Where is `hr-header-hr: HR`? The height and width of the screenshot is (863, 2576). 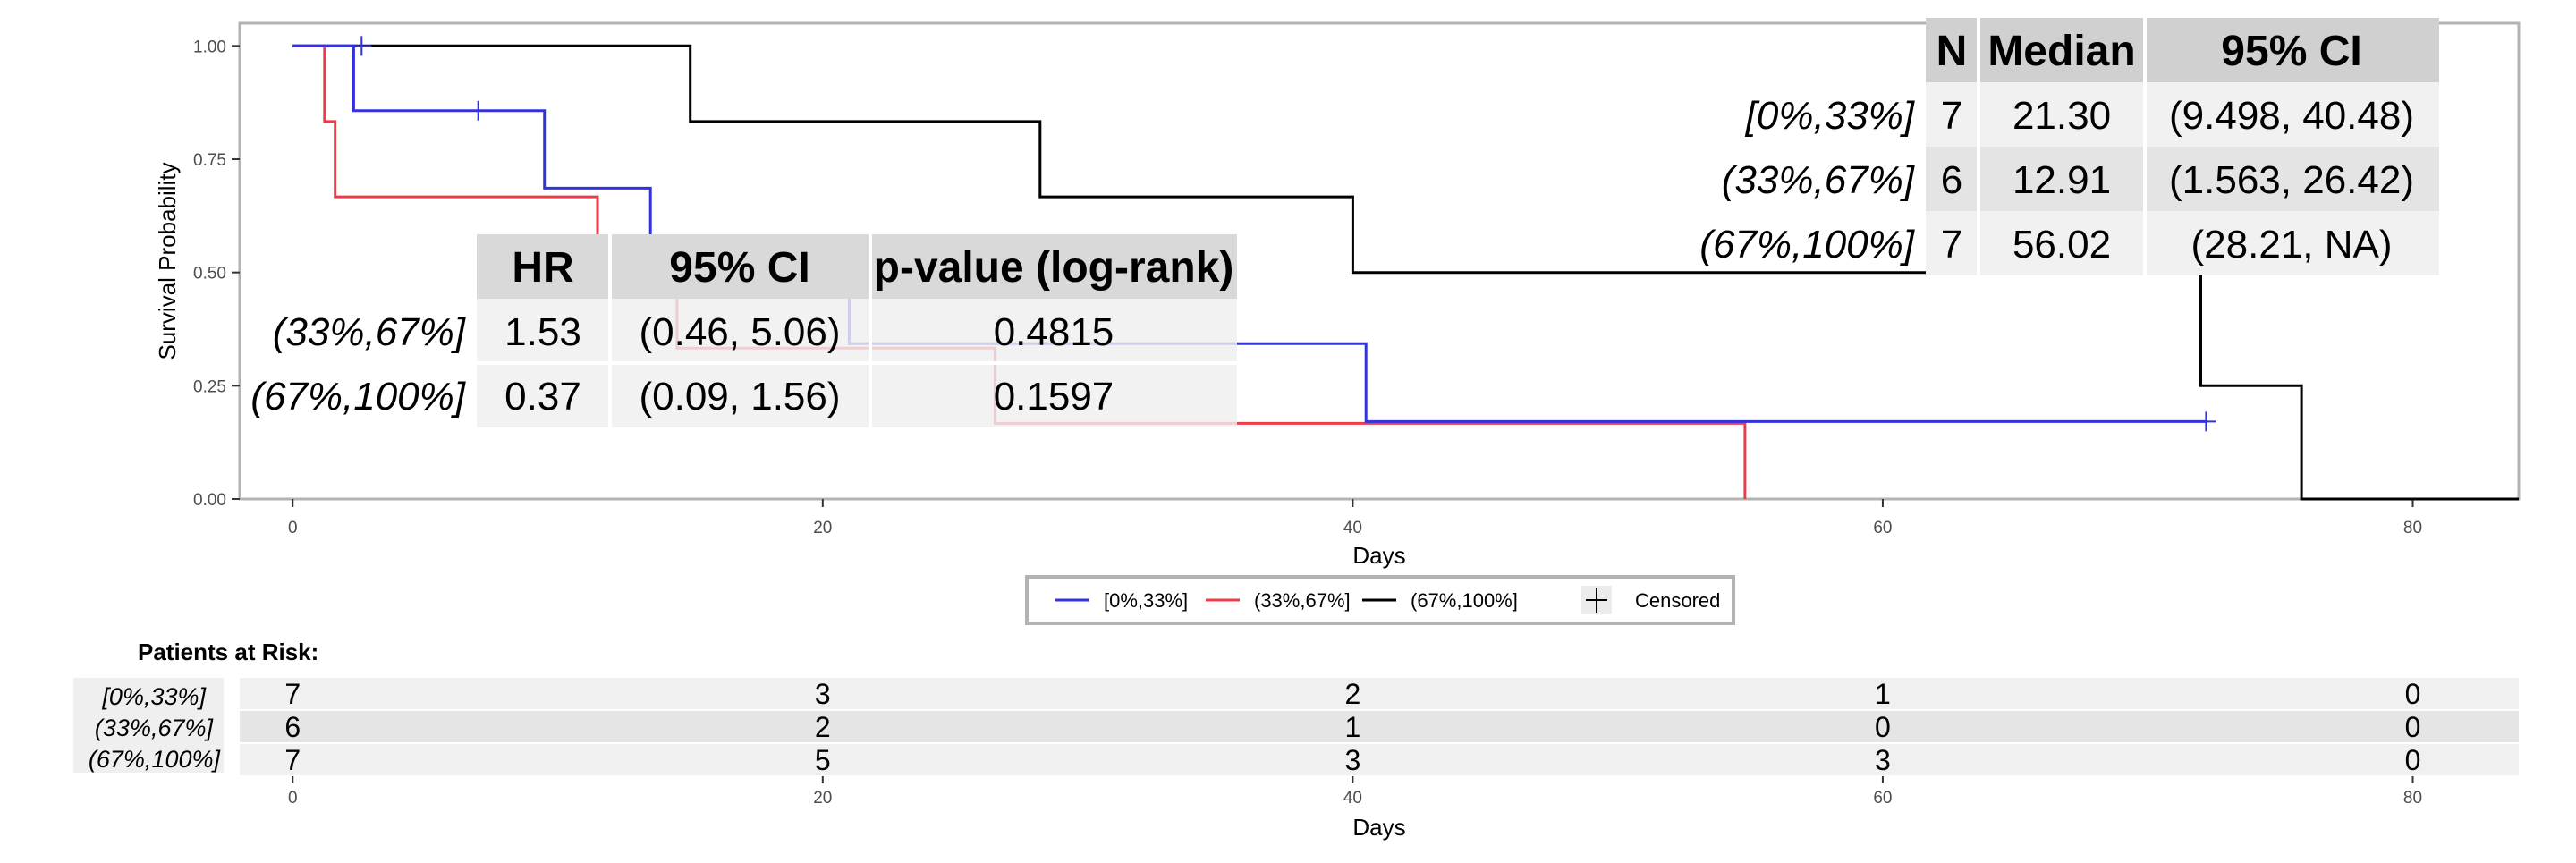
hr-header-hr: HR is located at coordinates (542, 268).